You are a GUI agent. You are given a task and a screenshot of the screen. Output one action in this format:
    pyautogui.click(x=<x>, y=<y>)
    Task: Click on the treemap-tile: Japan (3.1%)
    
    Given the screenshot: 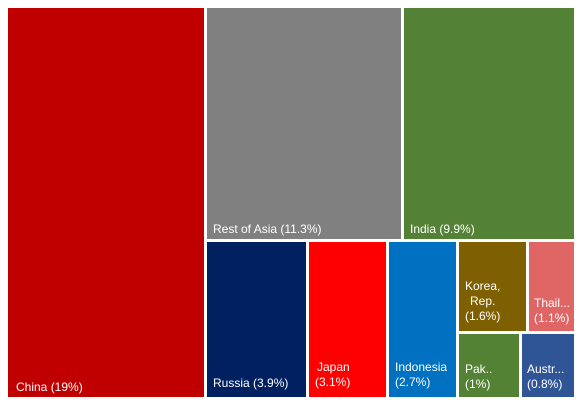 What is the action you would take?
    pyautogui.click(x=347, y=319)
    